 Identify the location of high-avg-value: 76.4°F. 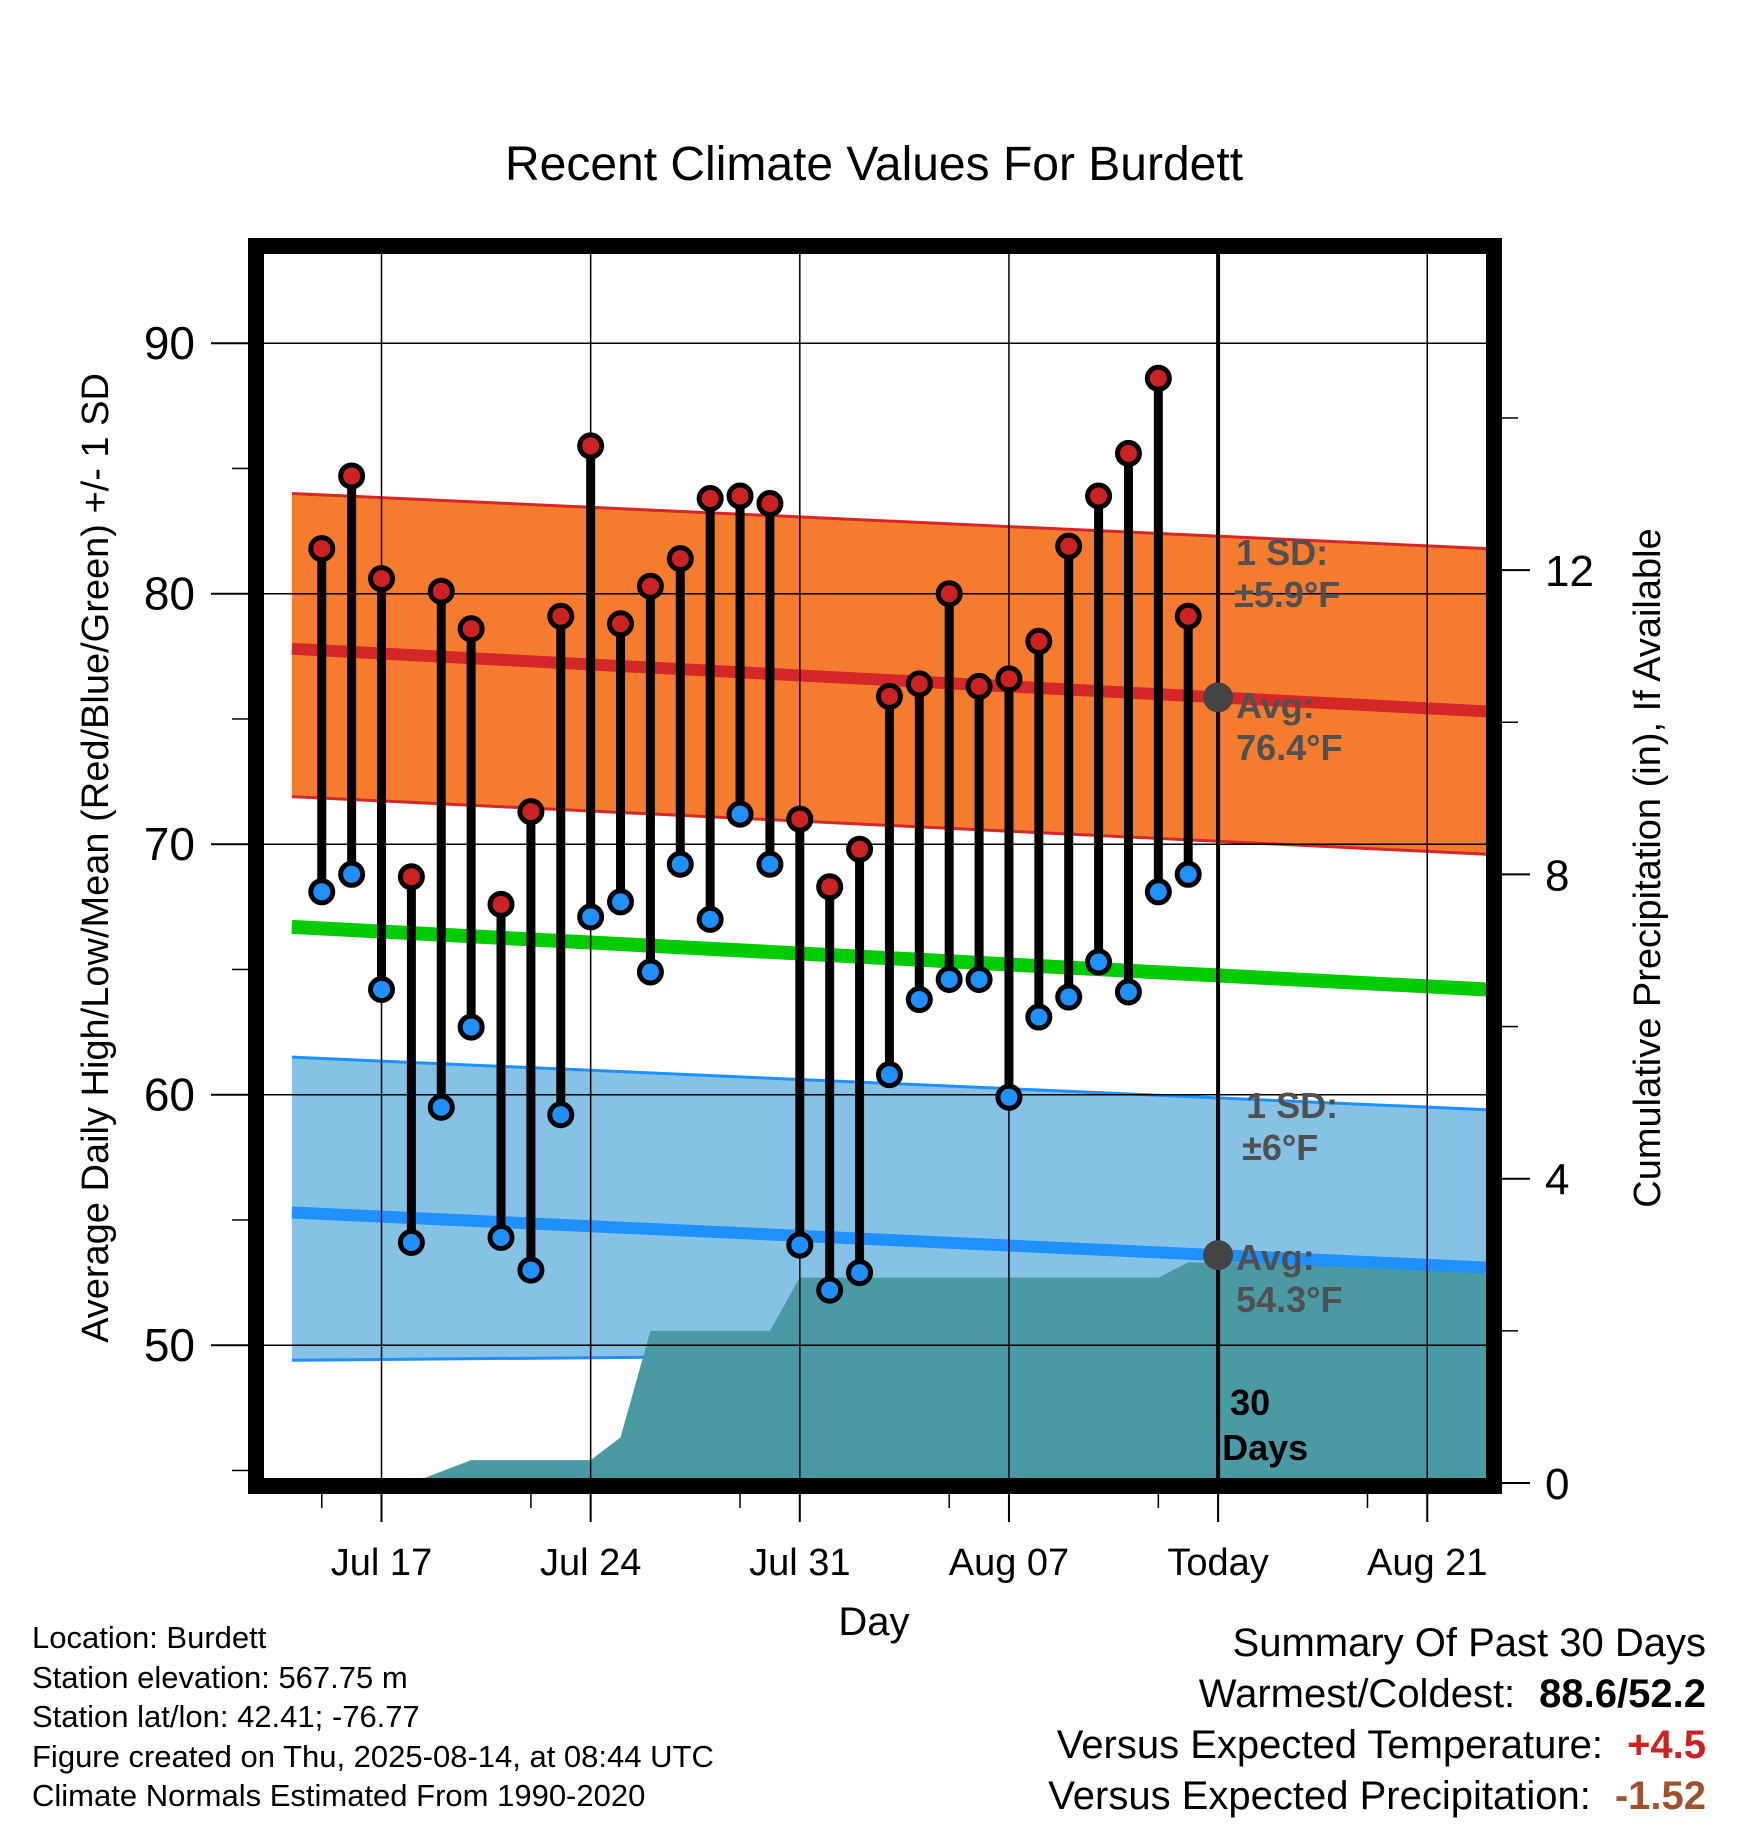
(1289, 747).